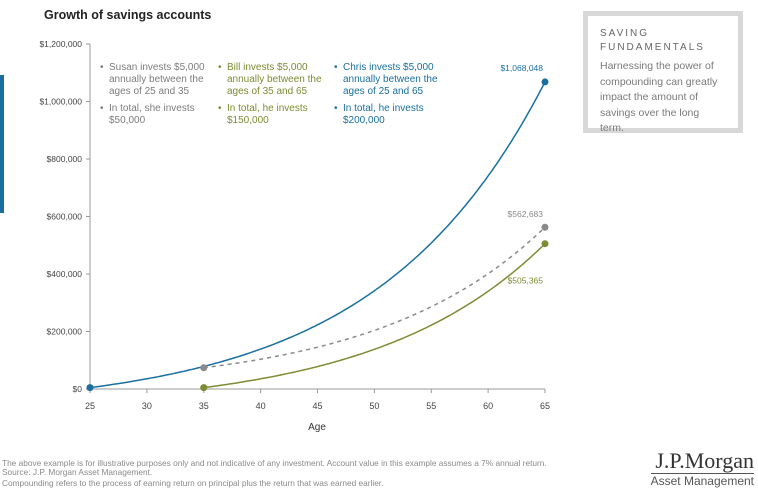 The image size is (758, 488). I want to click on y-tick-label: $400,000, so click(65, 274).